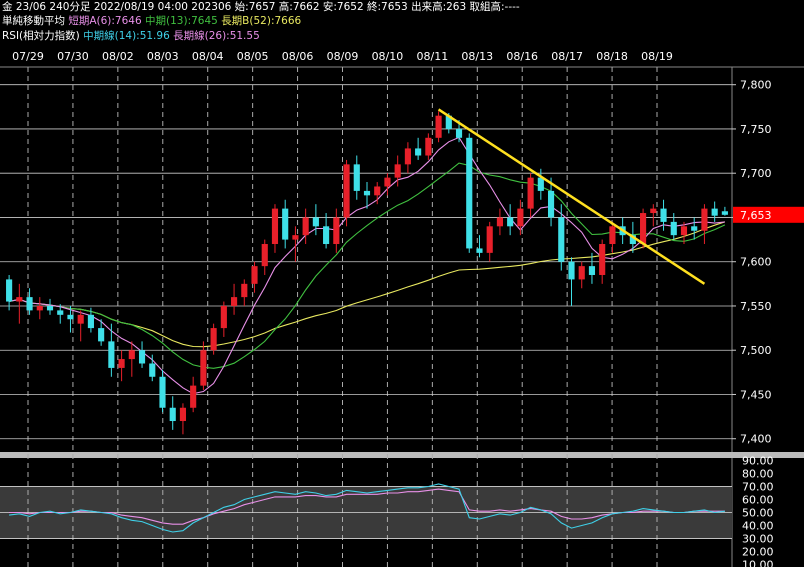 The height and width of the screenshot is (567, 804). I want to click on rsi-mid-value: 中期線(14):51.96, so click(126, 36).